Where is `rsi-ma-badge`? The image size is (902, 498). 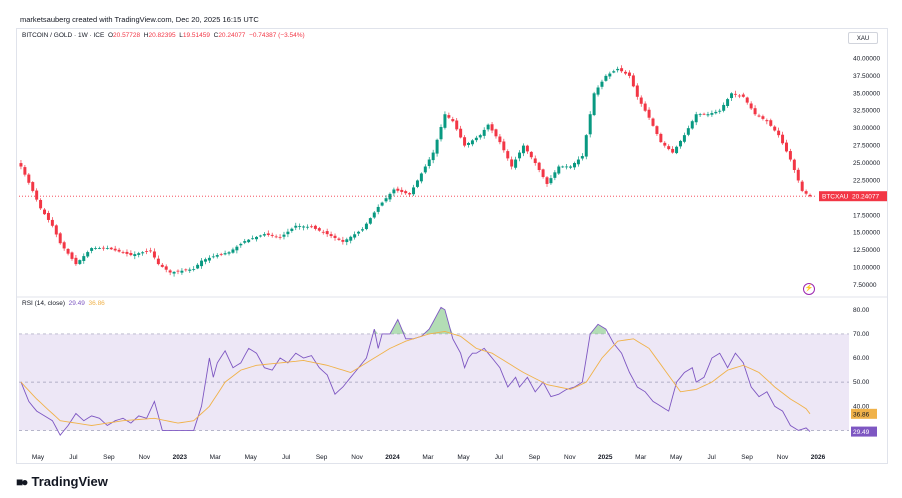
rsi-ma-badge is located at coordinates (864, 413).